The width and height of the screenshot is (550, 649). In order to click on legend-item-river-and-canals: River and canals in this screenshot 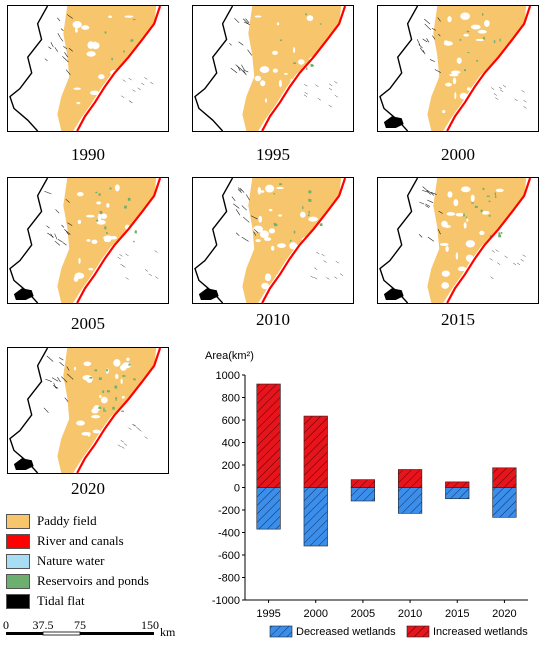, I will do `click(65, 541)`.